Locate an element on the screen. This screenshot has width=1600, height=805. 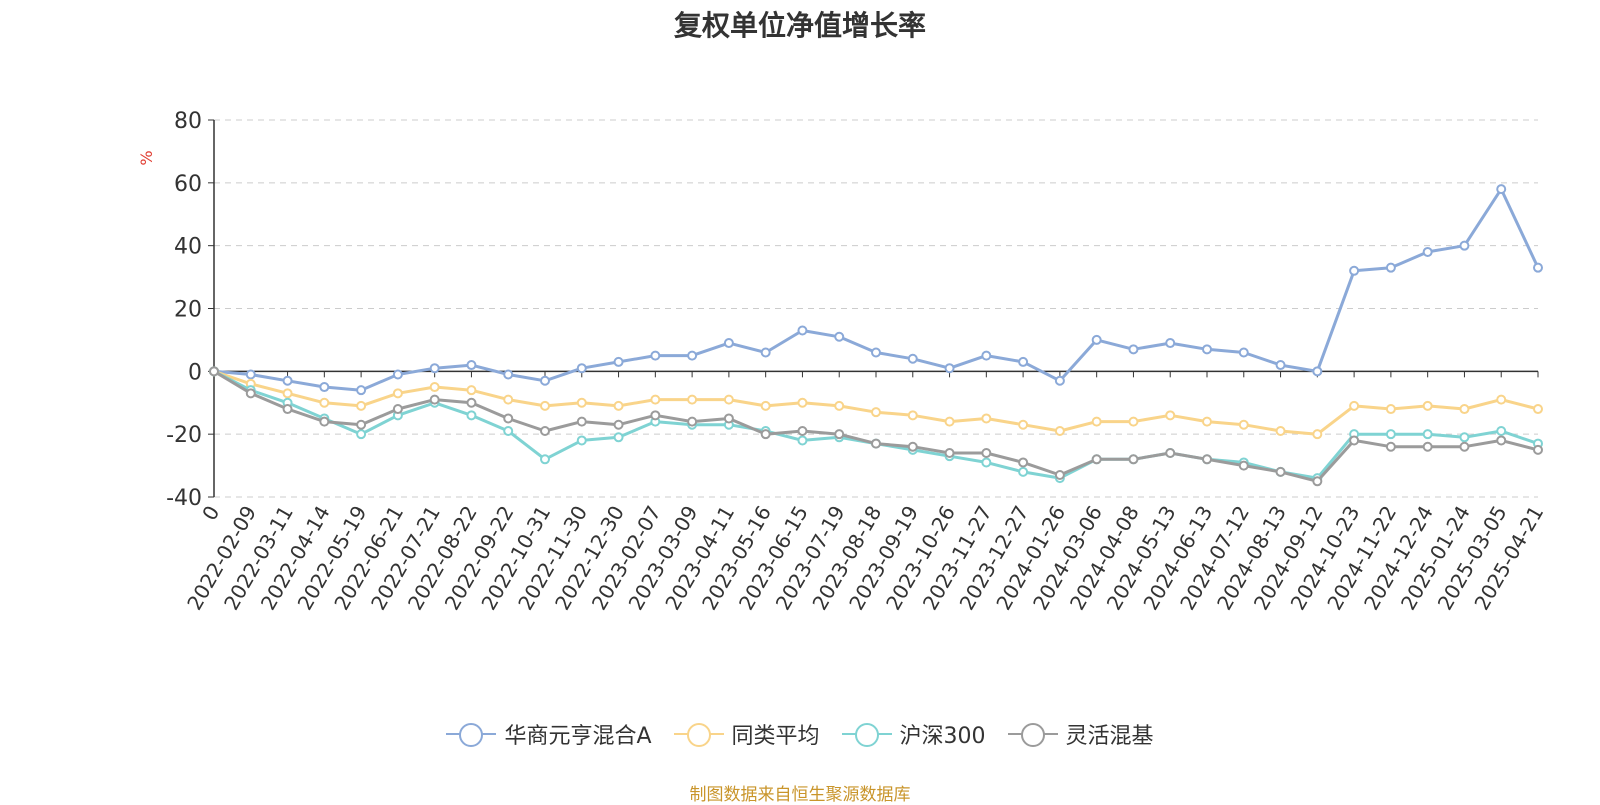
source-note: 制图数据来自恒生聚源数据库 is located at coordinates (800, 795).